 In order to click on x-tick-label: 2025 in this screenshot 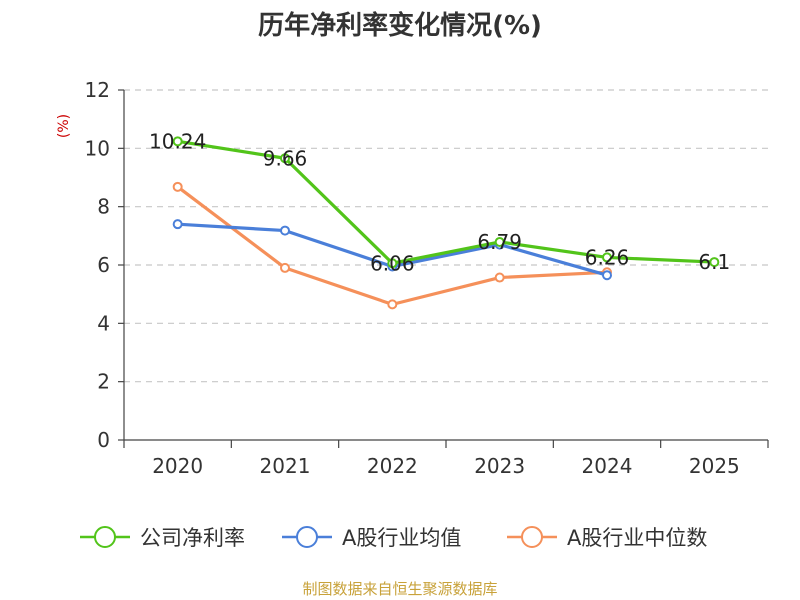, I will do `click(714, 466)`.